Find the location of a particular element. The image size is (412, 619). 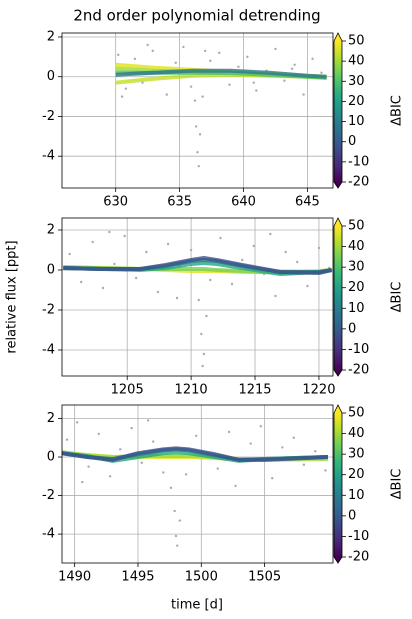

x-tick-label: 1215 is located at coordinates (254, 390).